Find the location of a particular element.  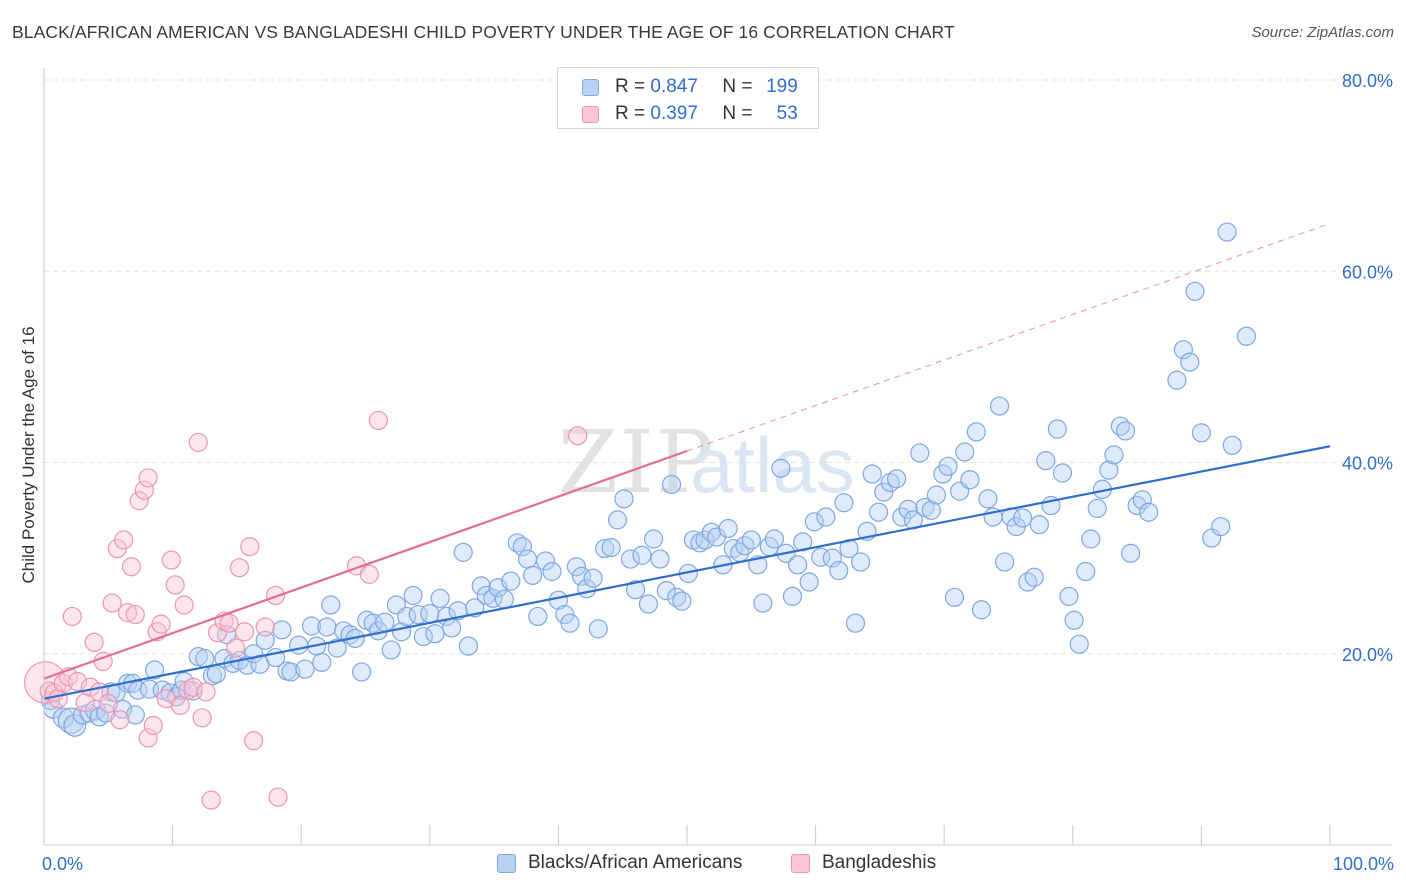

pink-swatch-icon is located at coordinates (800, 863).